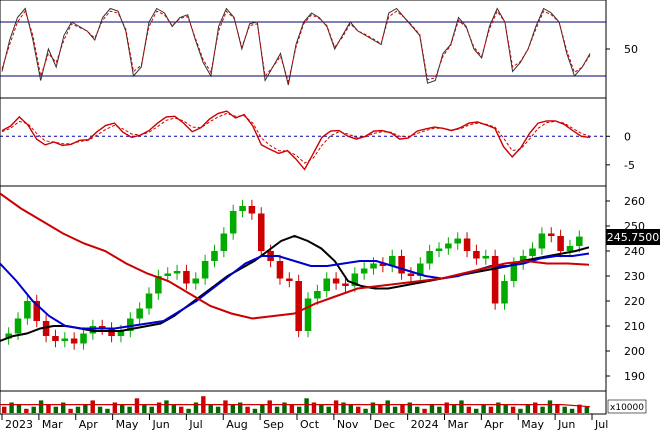 Image resolution: width=660 pixels, height=436 pixels. What do you see at coordinates (634, 351) in the screenshot?
I see `price-tick-label: 200` at bounding box center [634, 351].